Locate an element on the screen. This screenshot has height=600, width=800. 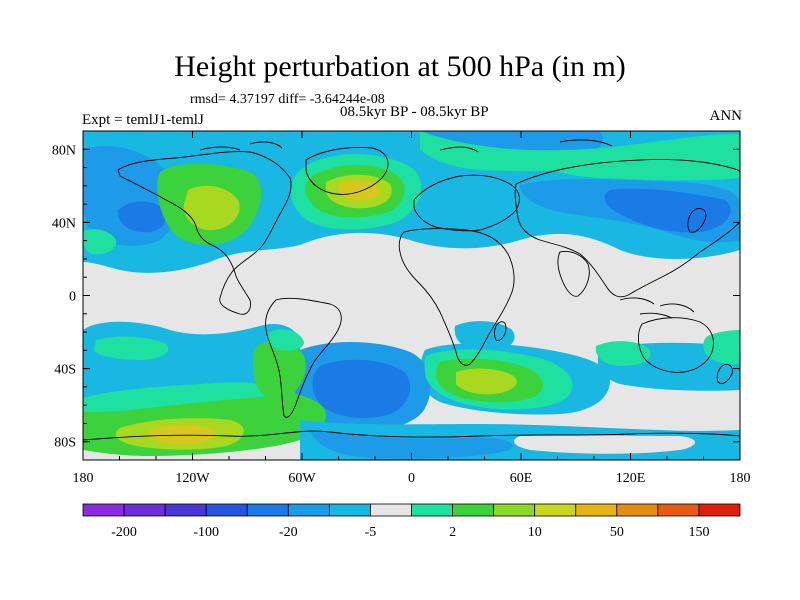
contour-natlantic-yellow is located at coordinates (359, 190).